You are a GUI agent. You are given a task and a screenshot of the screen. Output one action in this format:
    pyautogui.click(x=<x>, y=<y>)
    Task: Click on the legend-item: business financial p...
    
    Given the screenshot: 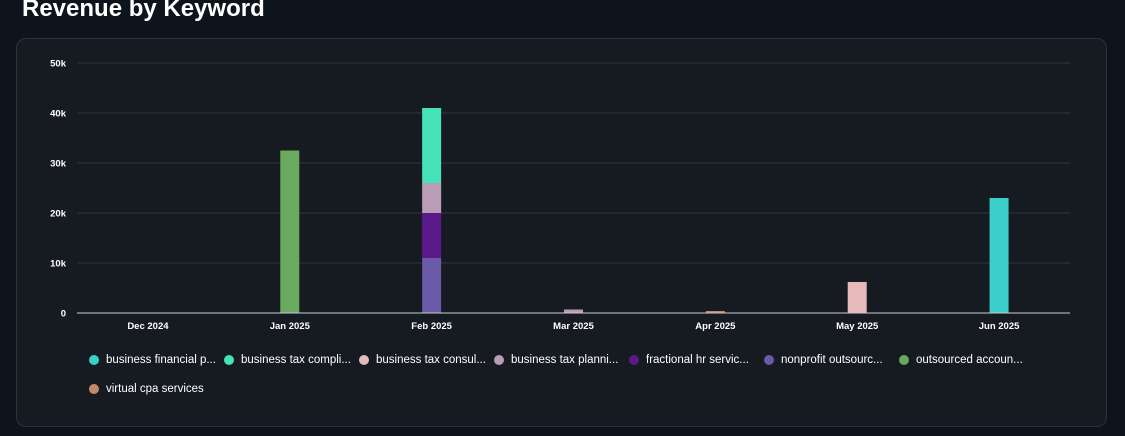 What is the action you would take?
    pyautogui.click(x=152, y=360)
    